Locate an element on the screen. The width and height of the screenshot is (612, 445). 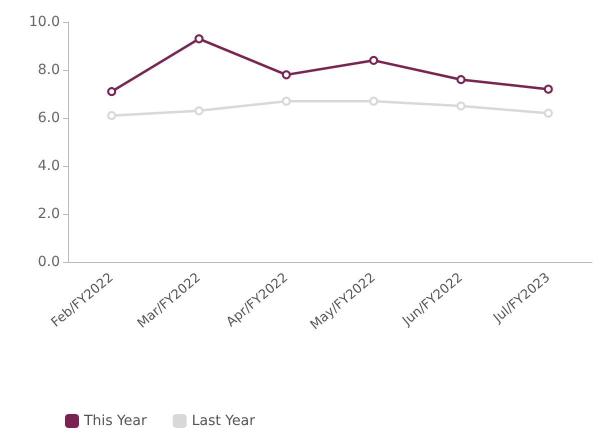
legend-label: This Year is located at coordinates (115, 421).